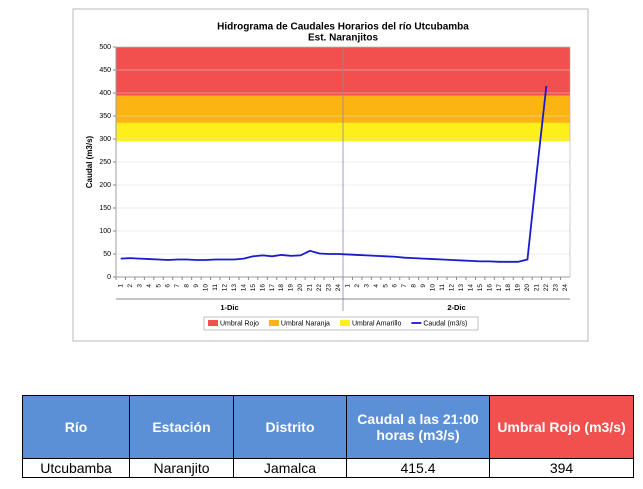  Describe the element at coordinates (105, 116) in the screenshot. I see `y-tick-label: 350` at that location.